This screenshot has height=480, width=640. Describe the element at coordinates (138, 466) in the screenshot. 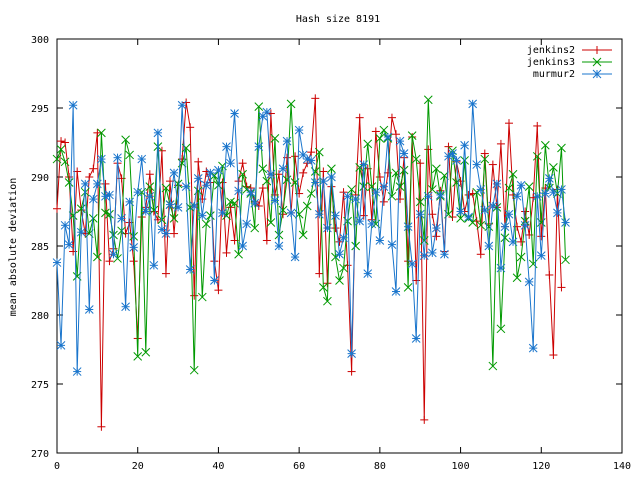

I see `x-tick-label: 20` at that location.